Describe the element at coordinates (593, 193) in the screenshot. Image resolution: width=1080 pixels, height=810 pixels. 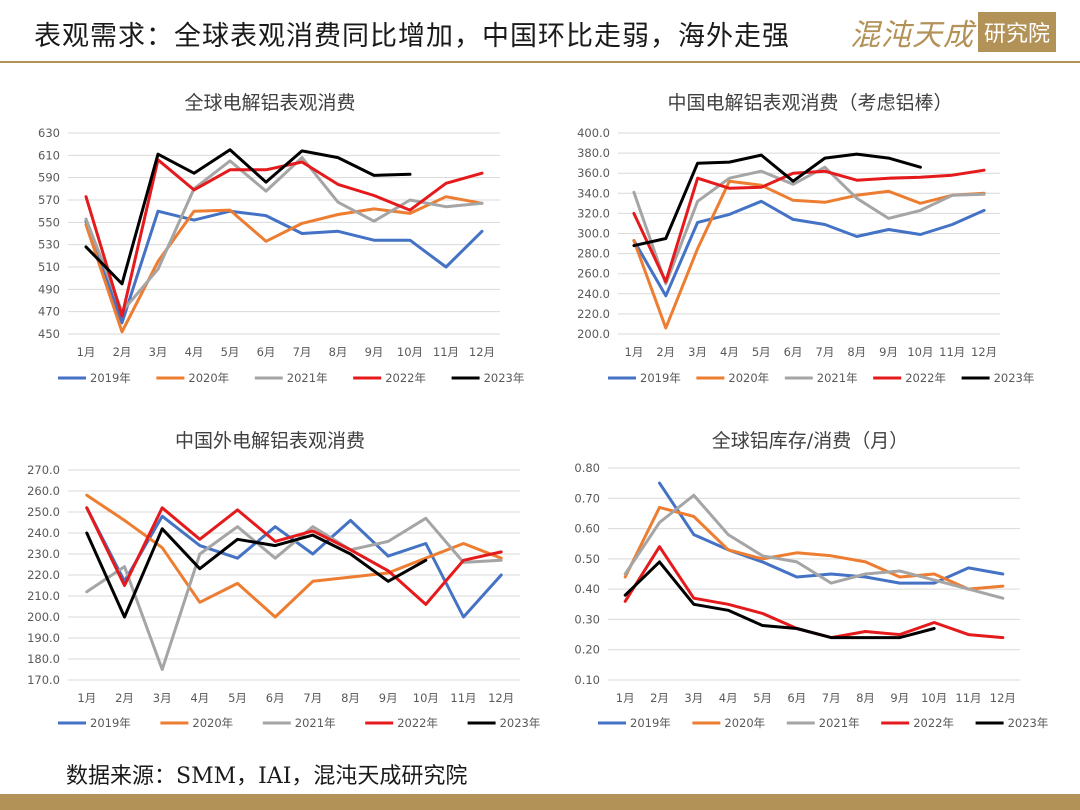
I see `y-tick-label: 340.0` at that location.